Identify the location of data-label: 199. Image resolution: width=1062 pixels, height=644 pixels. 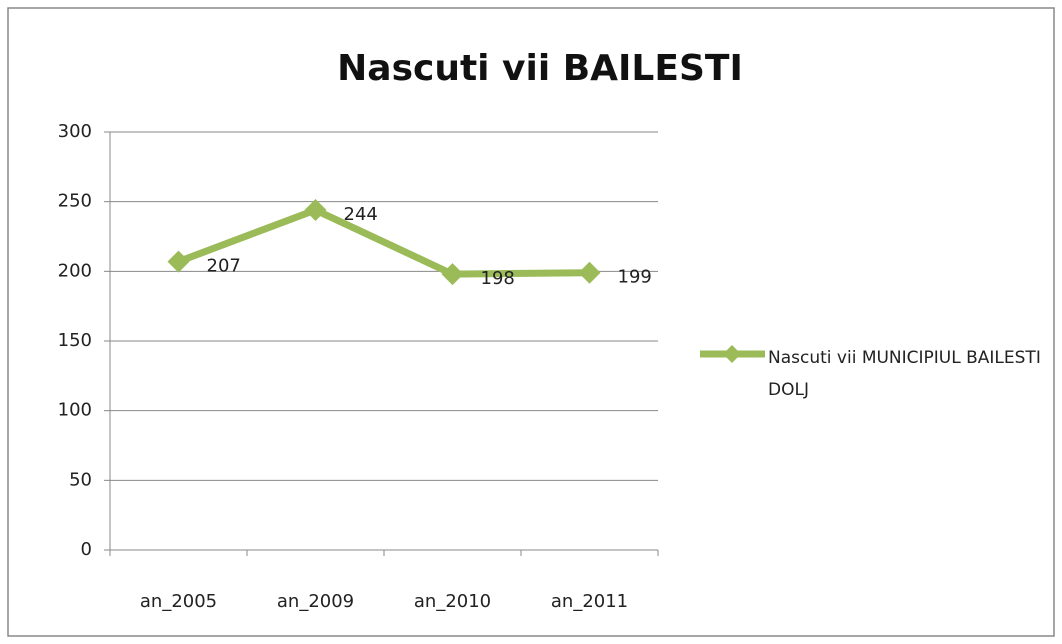
(635, 277).